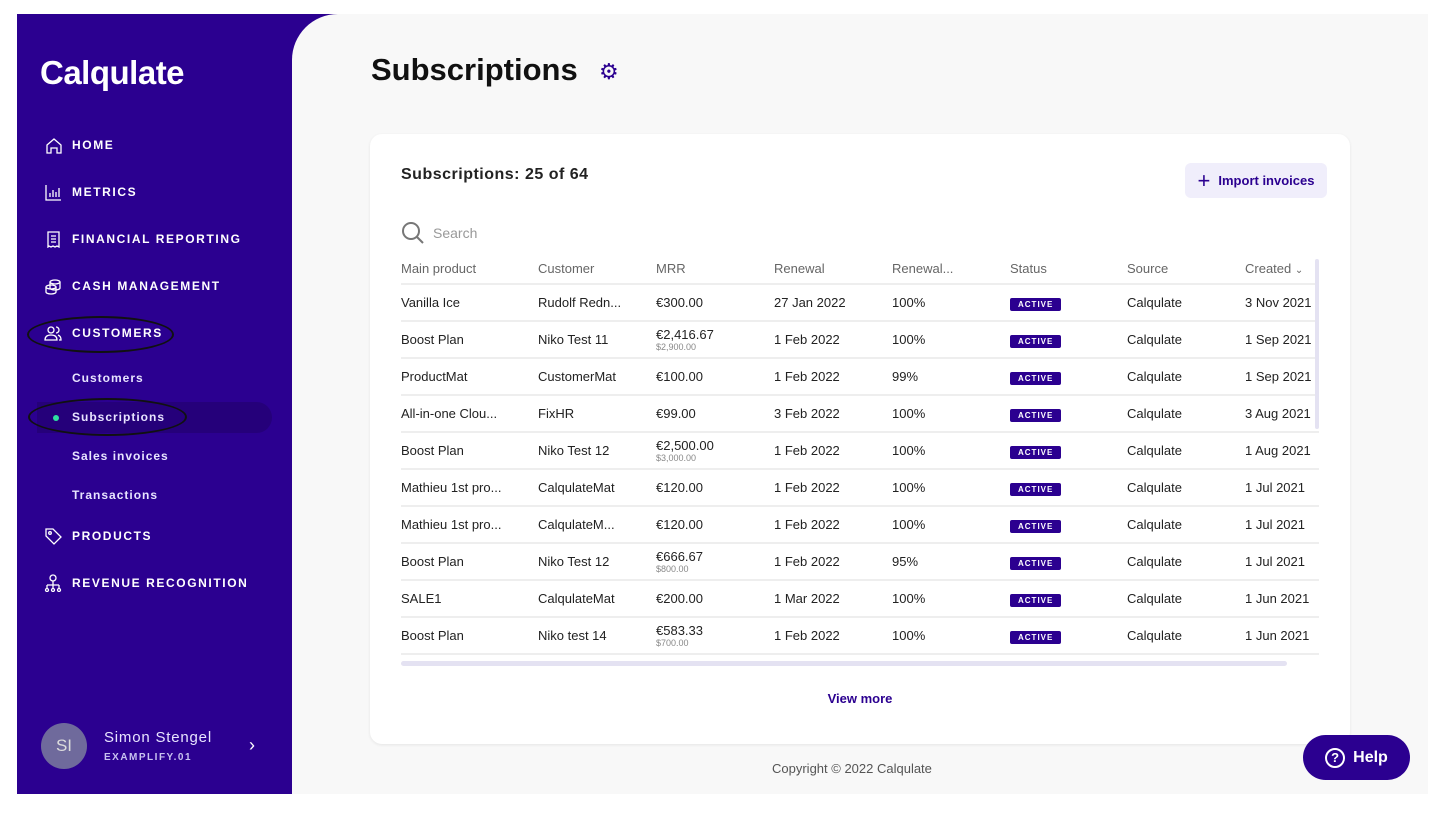 Image resolution: width=1448 pixels, height=816 pixels. Describe the element at coordinates (597, 636) in the screenshot. I see `table-cell: Niko test 14` at that location.